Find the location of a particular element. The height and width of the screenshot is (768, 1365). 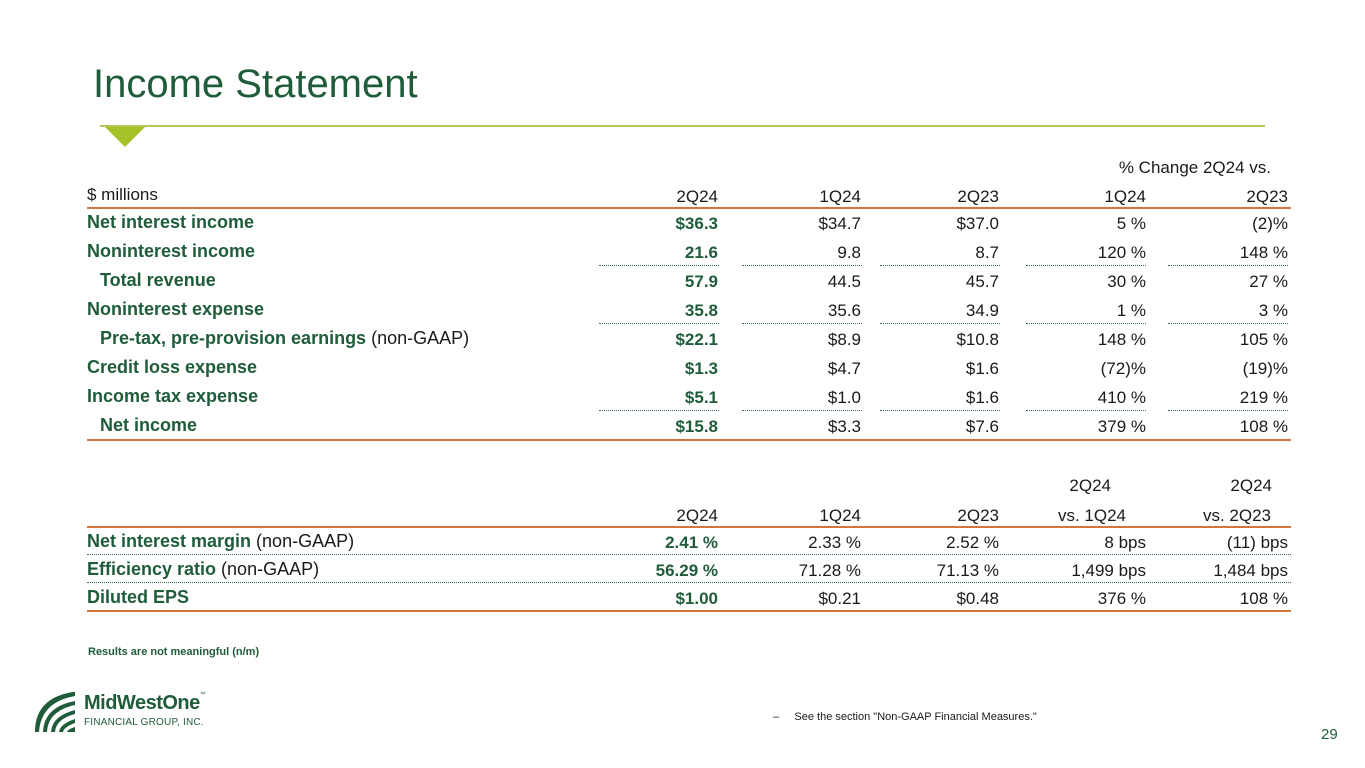

cell: 9.8 is located at coordinates (849, 252).